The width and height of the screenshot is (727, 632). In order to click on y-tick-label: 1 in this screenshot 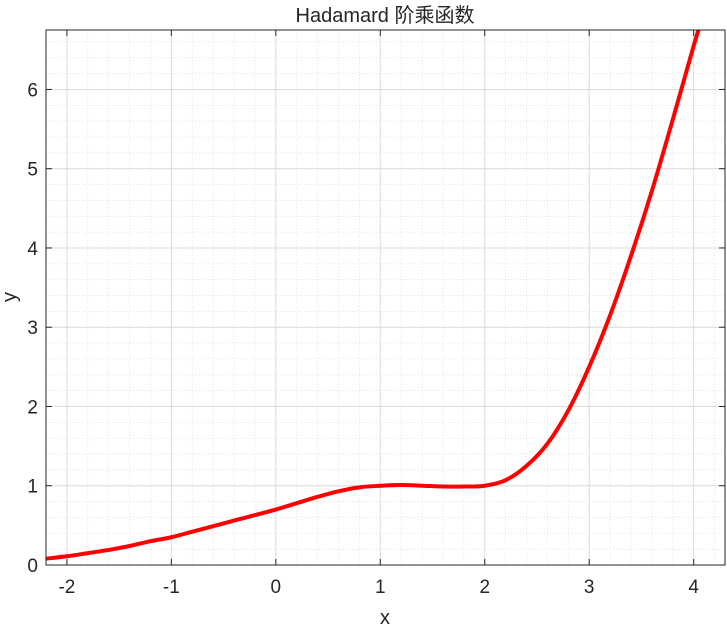, I will do `click(32, 487)`.